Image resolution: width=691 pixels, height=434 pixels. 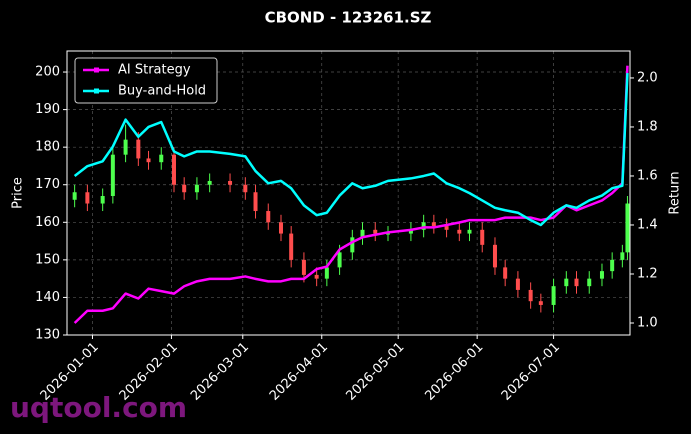 I want to click on y-tick-label: 170, so click(x=47, y=184).